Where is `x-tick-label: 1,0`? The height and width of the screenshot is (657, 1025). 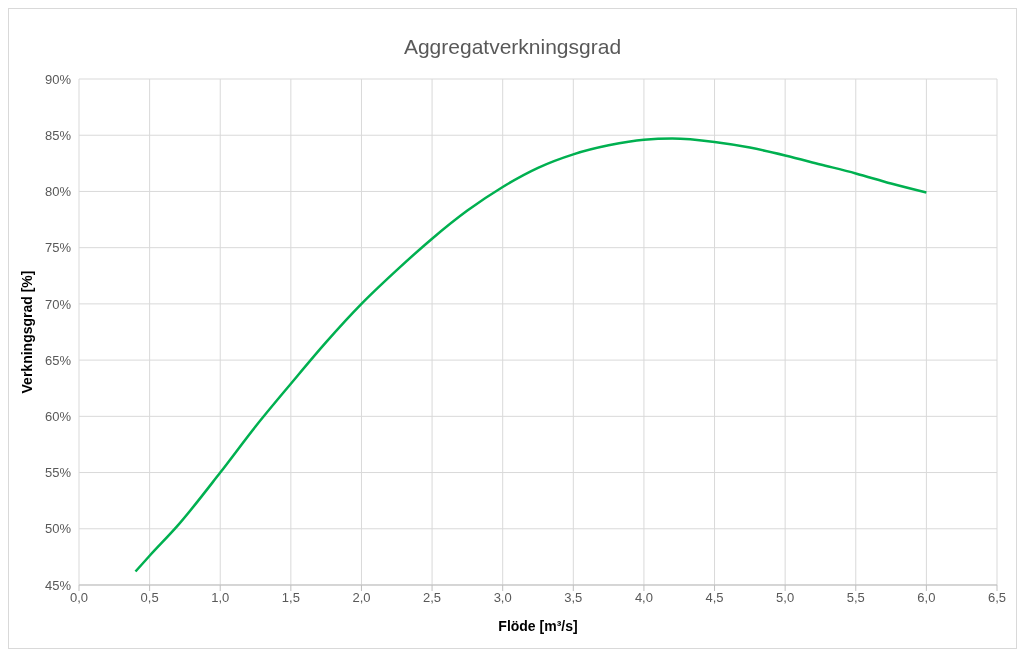 x-tick-label: 1,0 is located at coordinates (220, 598).